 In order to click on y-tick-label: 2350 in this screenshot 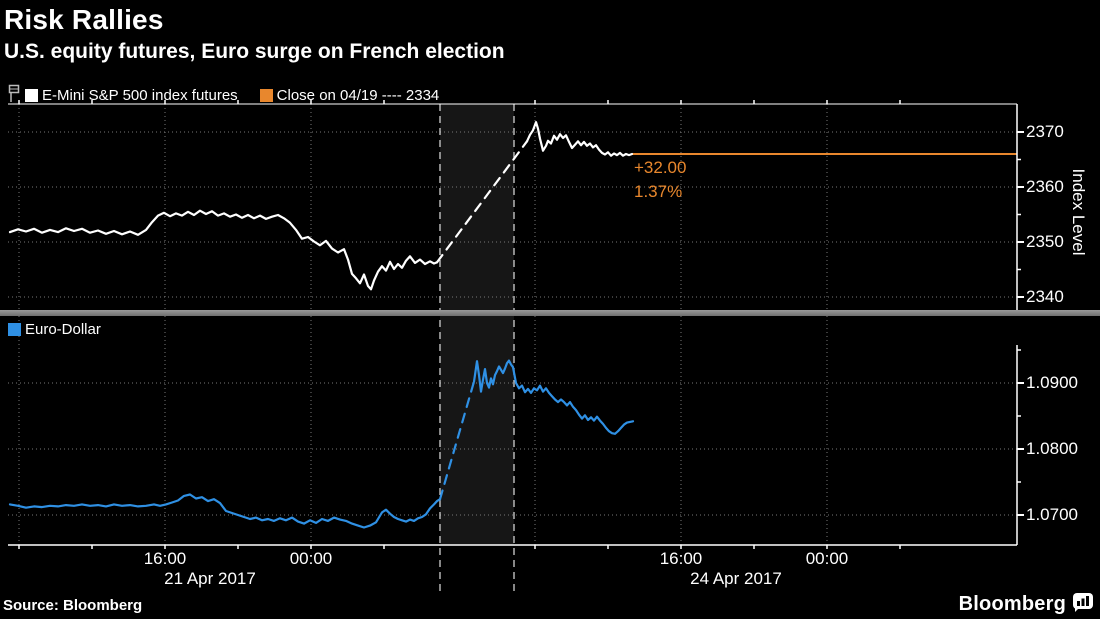, I will do `click(1045, 241)`.